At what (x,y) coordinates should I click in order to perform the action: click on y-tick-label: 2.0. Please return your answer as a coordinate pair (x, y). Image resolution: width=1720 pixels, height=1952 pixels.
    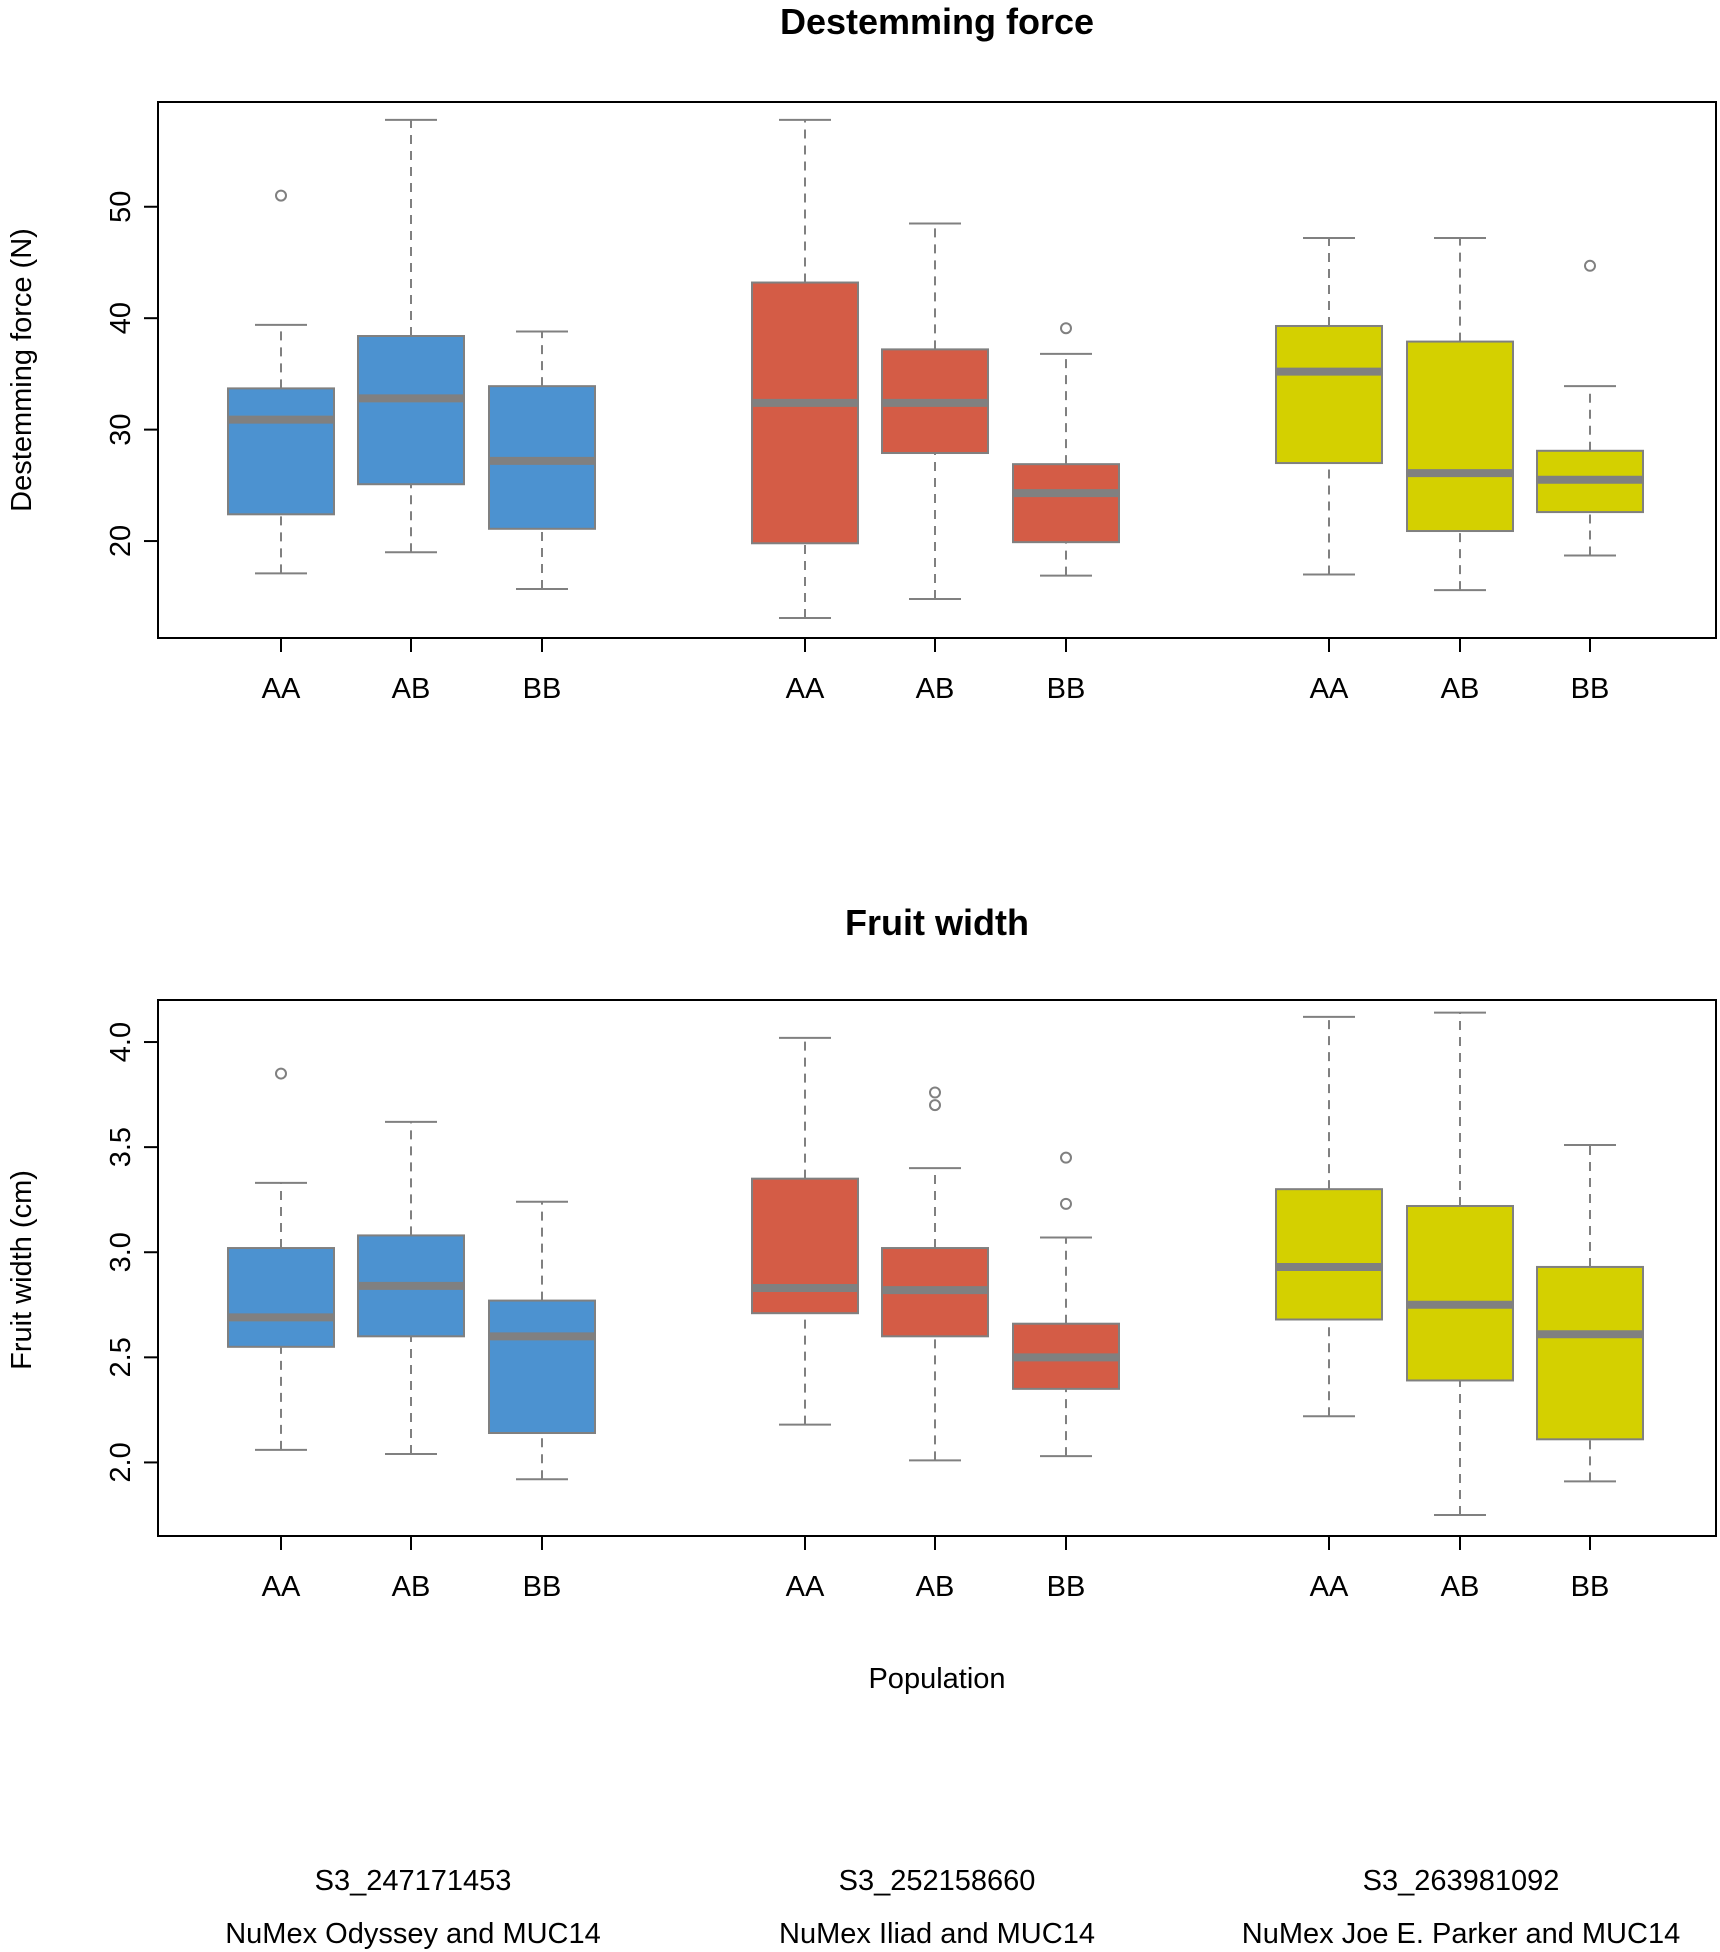
    Looking at the image, I should click on (121, 1462).